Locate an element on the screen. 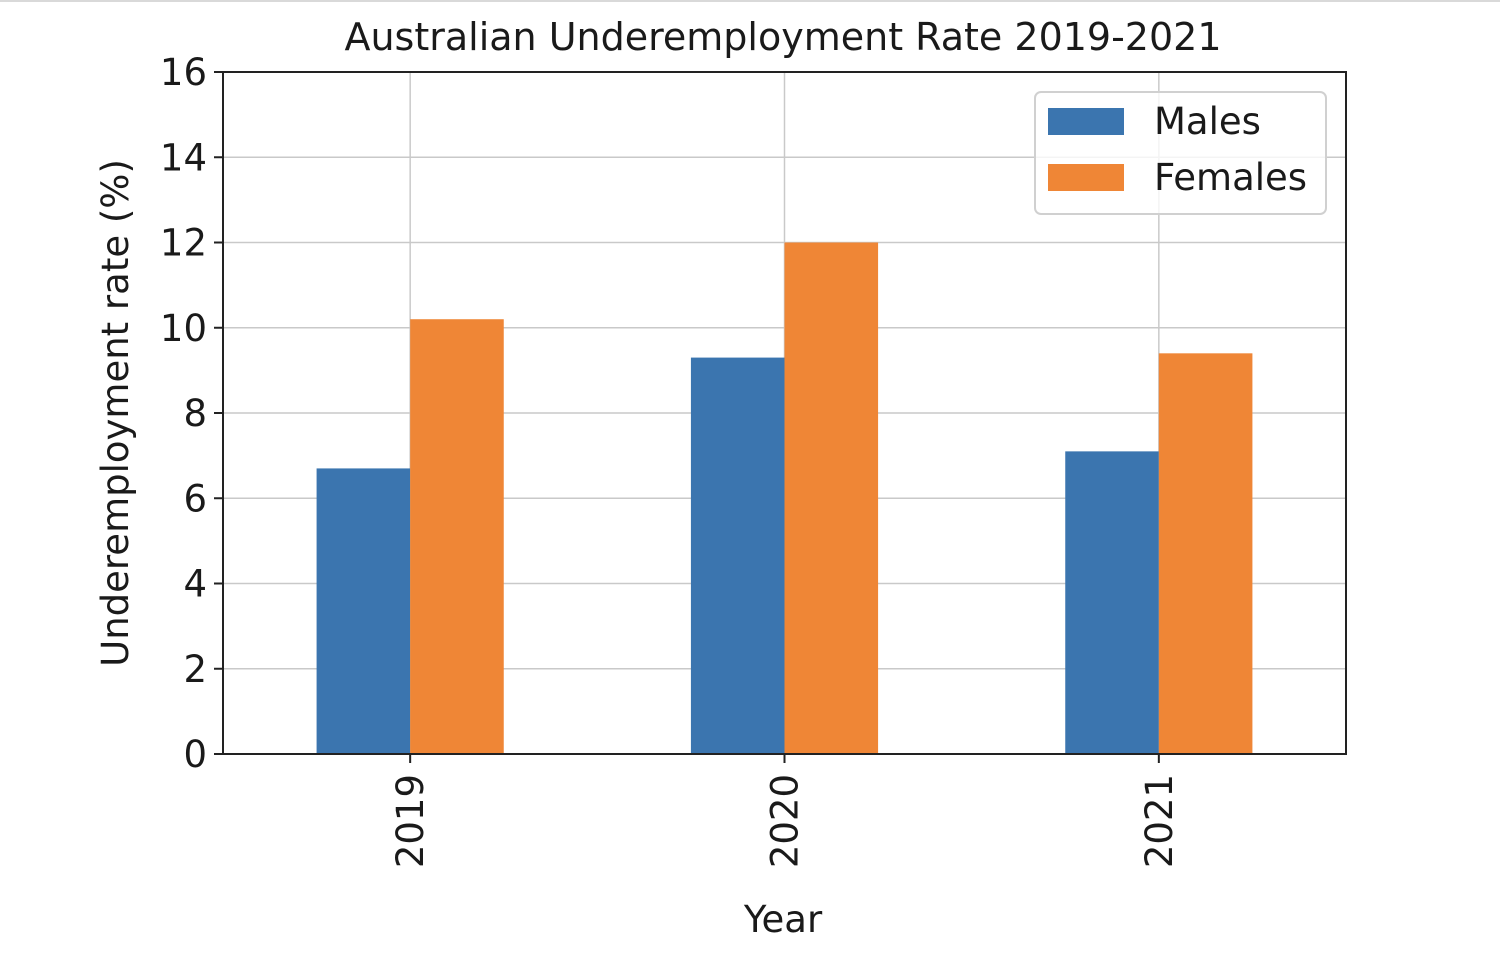 The width and height of the screenshot is (1500, 970). y-tick-label: 14 is located at coordinates (183, 157).